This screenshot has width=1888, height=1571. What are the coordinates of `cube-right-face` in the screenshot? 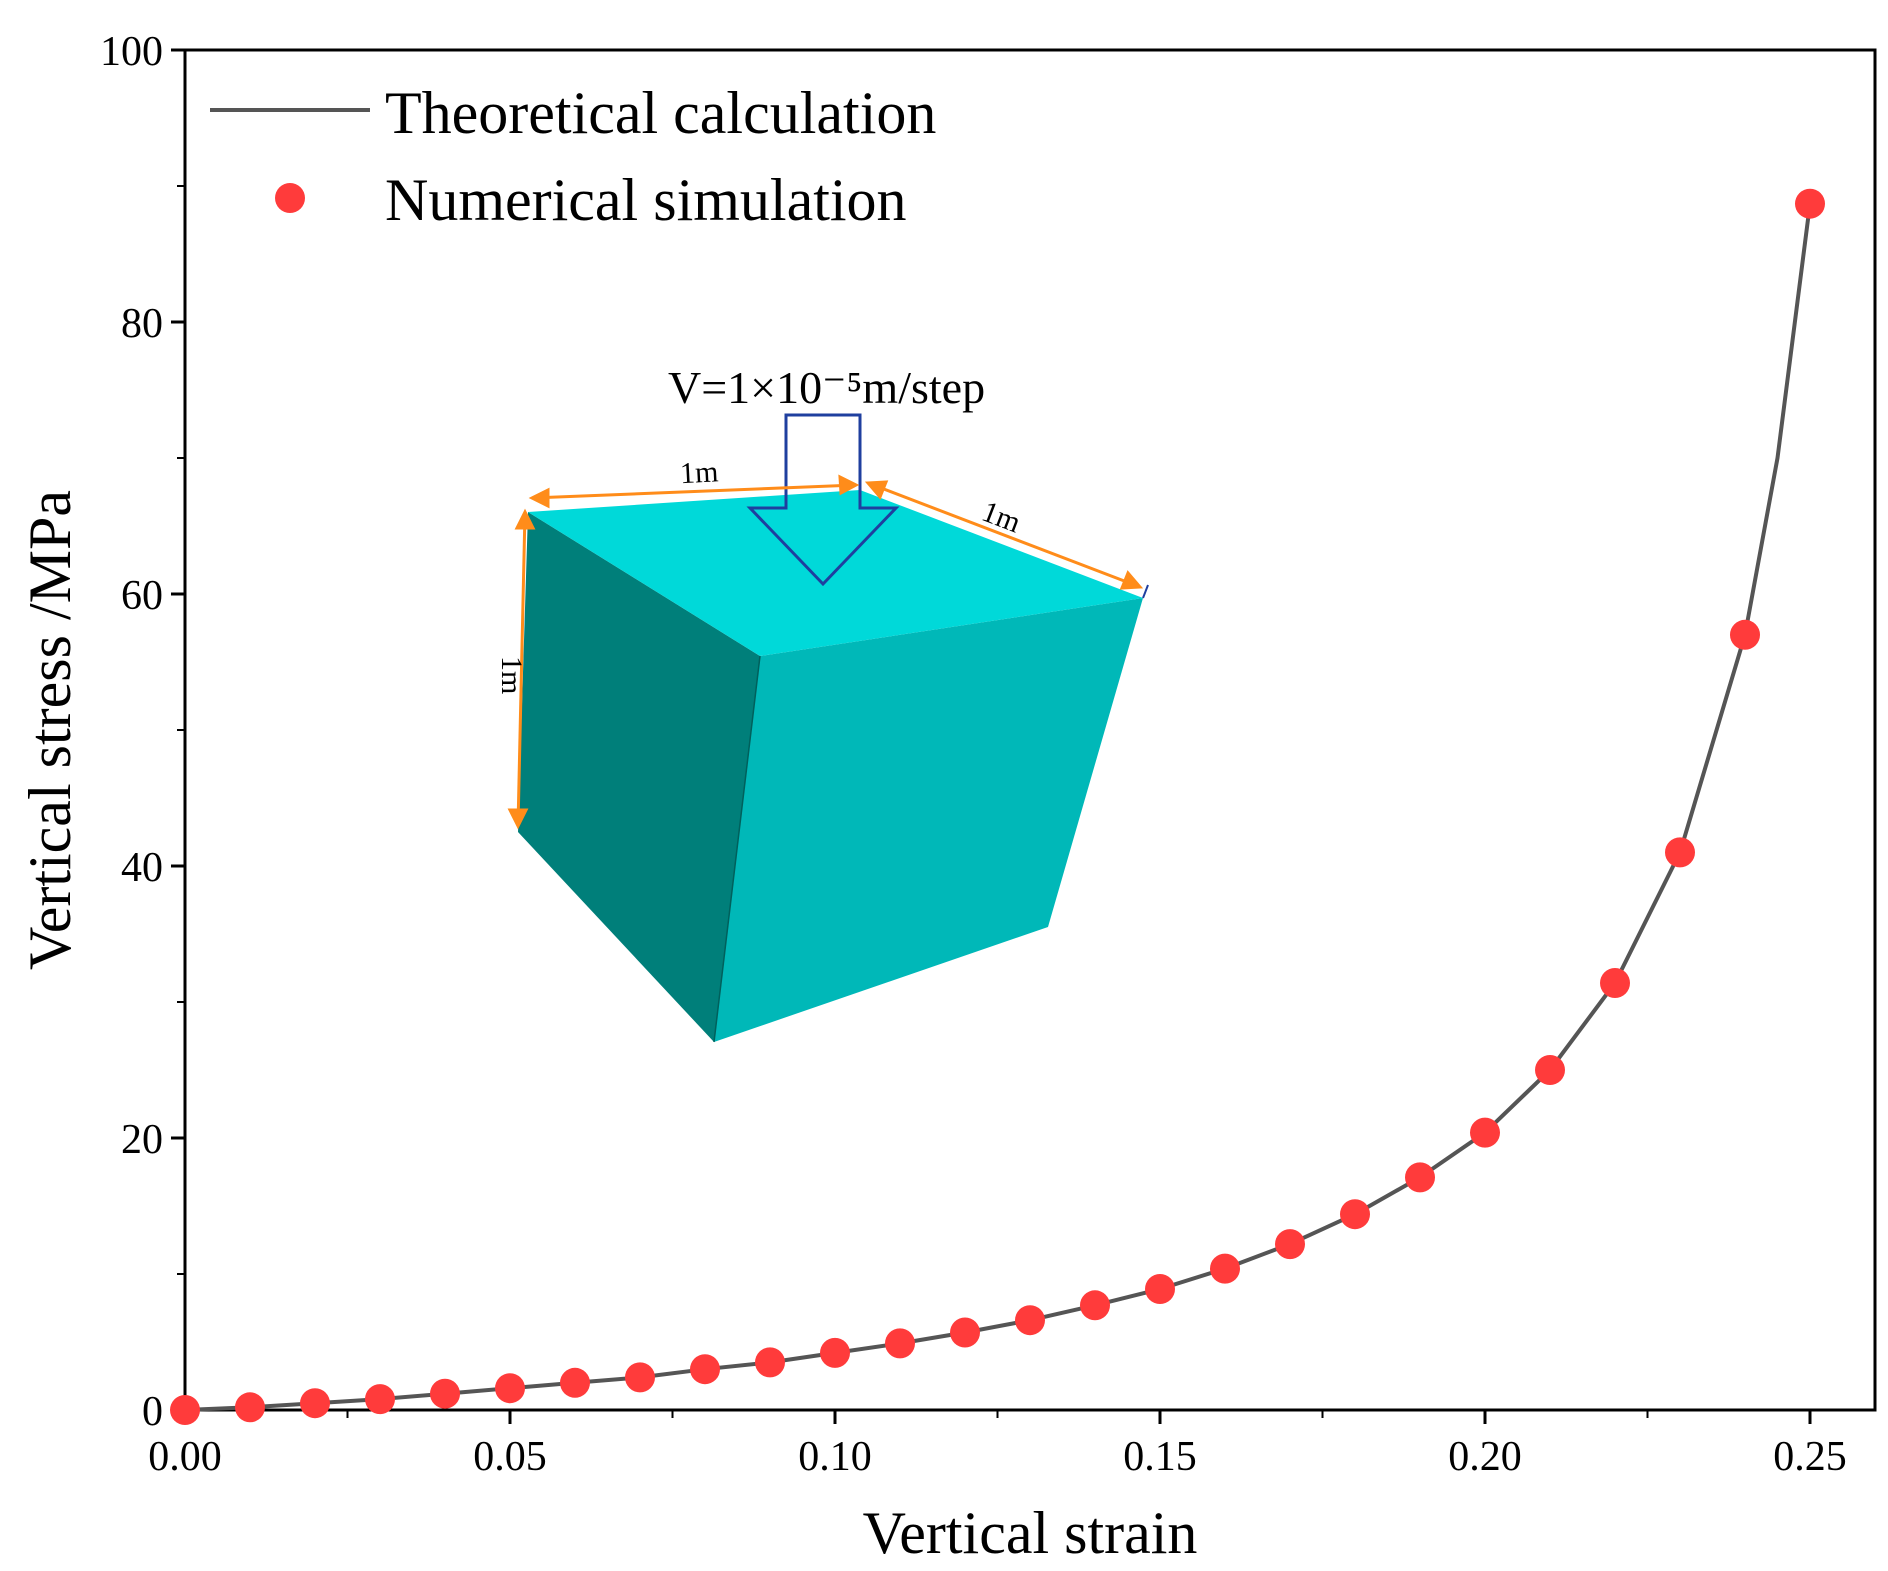 It's located at (928, 820).